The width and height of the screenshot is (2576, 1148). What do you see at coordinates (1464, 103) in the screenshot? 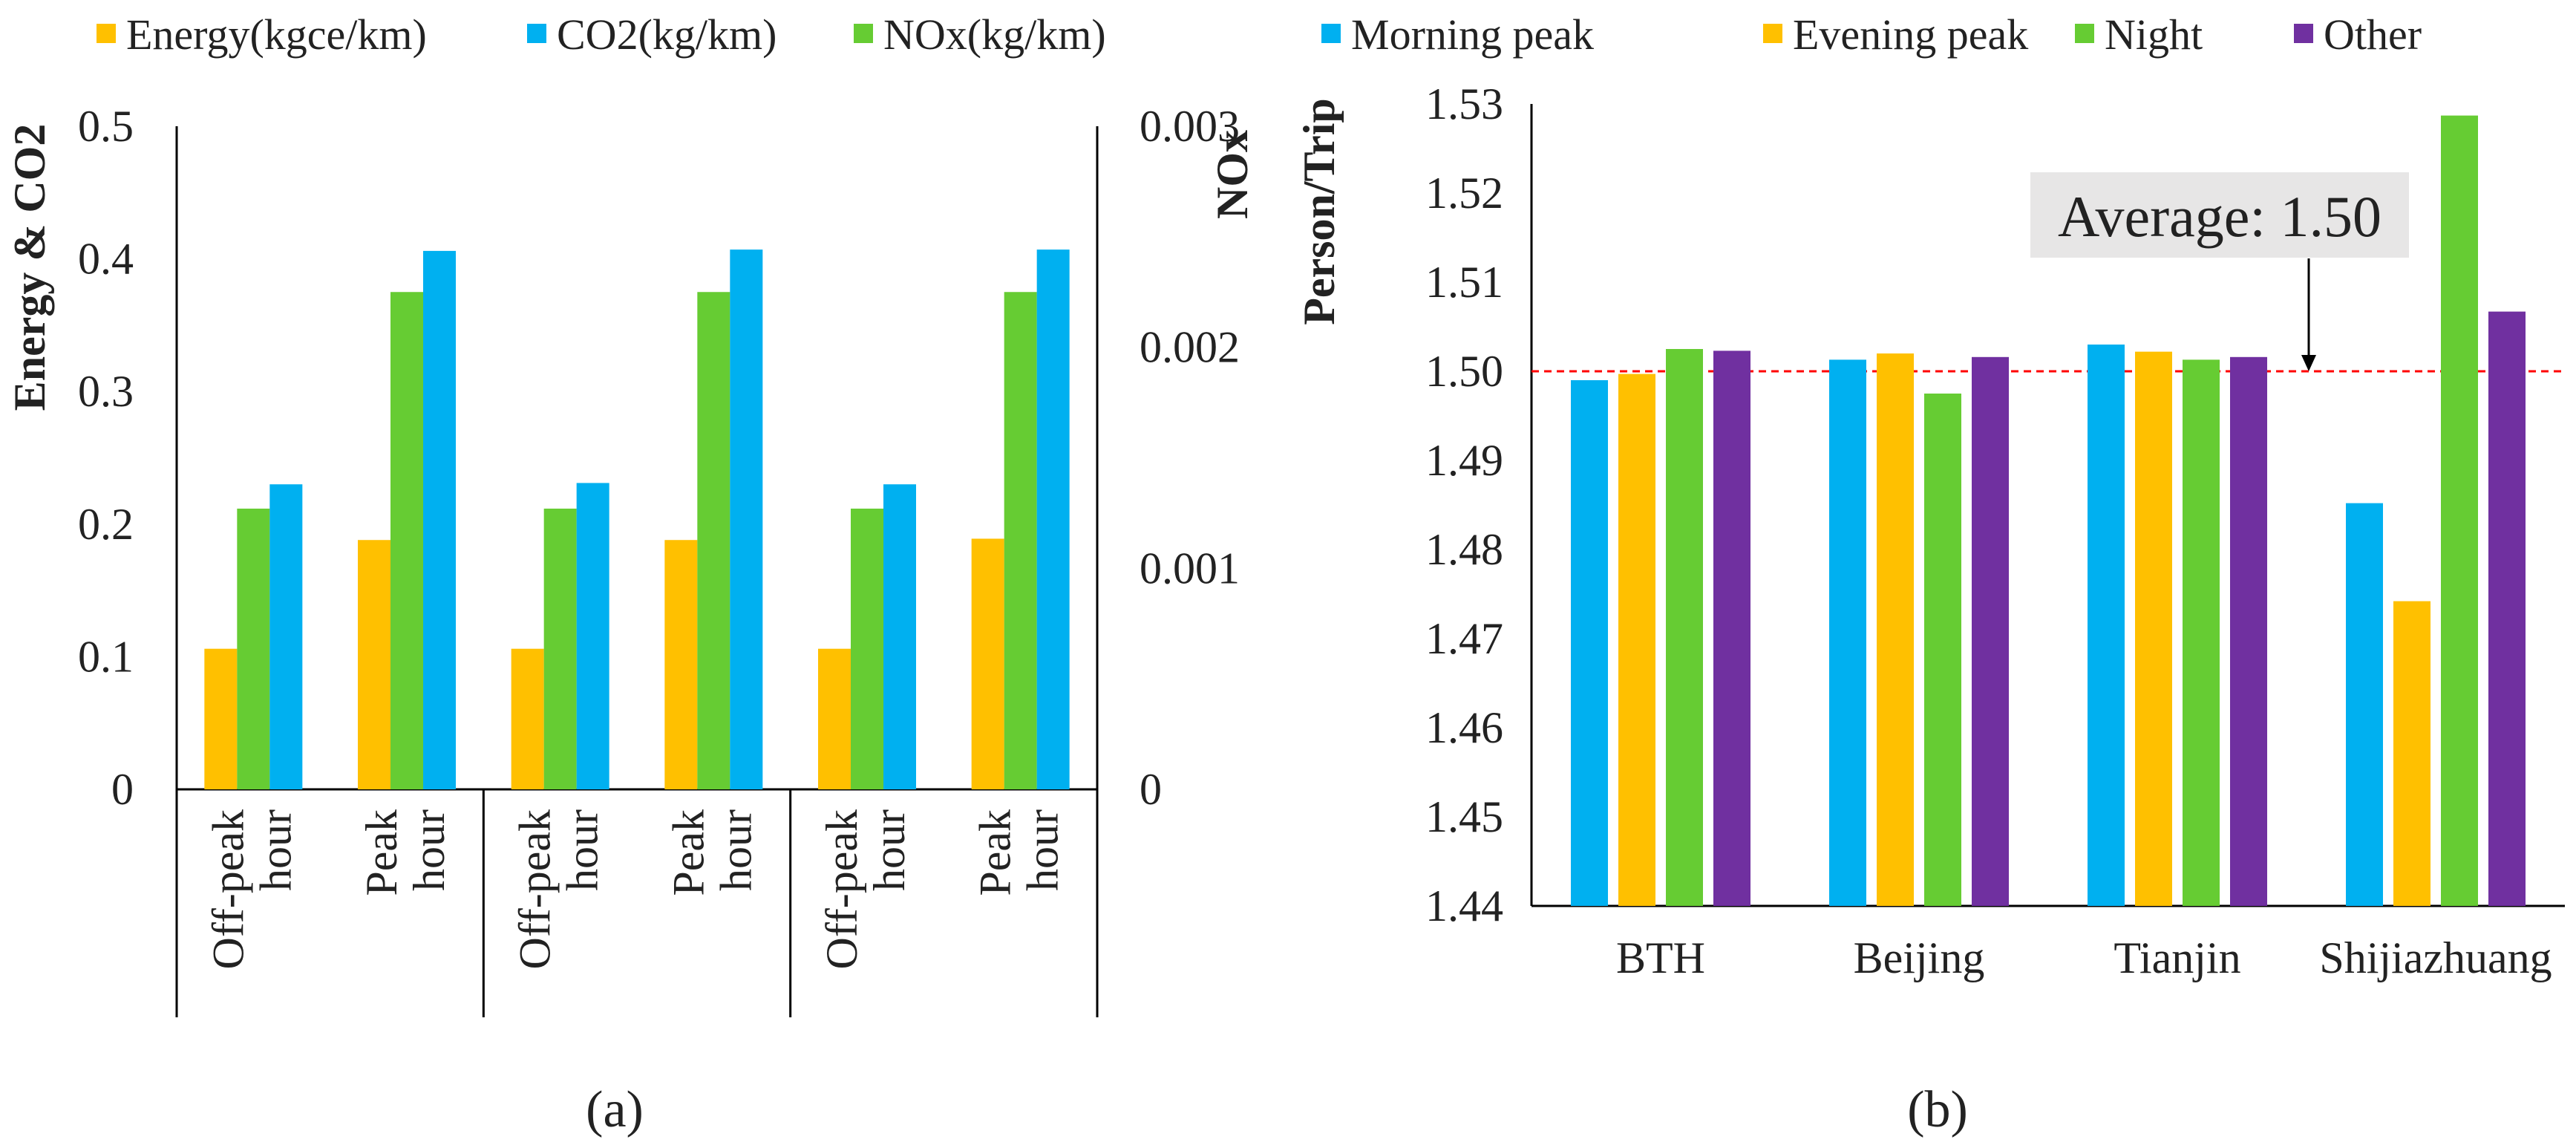
I see `y-tick-label: 1.53` at bounding box center [1464, 103].